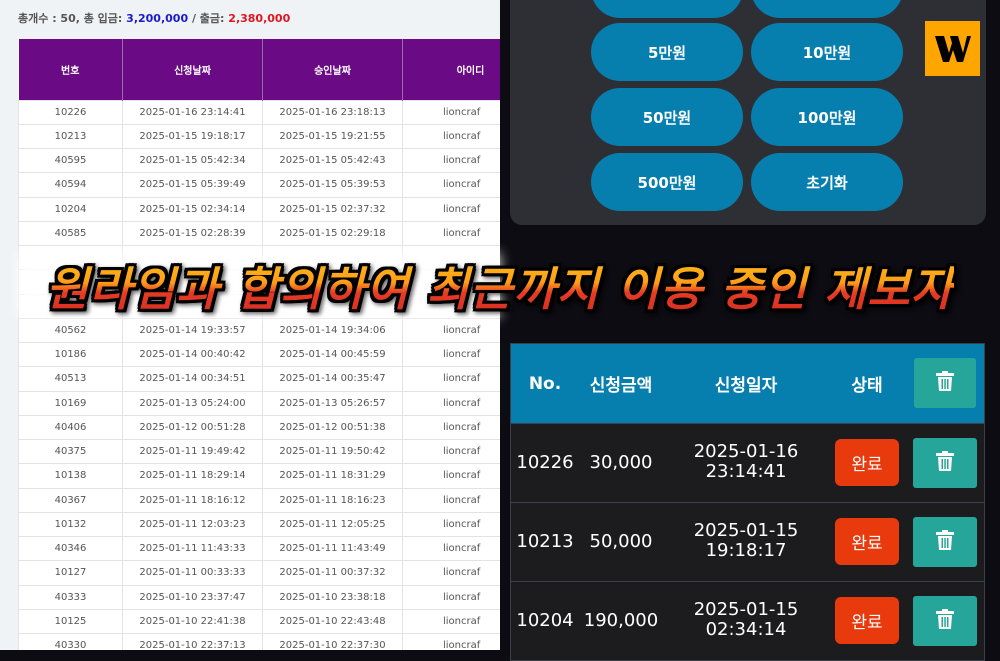 This screenshot has width=1000, height=661. What do you see at coordinates (70, 379) in the screenshot?
I see `cell-number: 40513` at bounding box center [70, 379].